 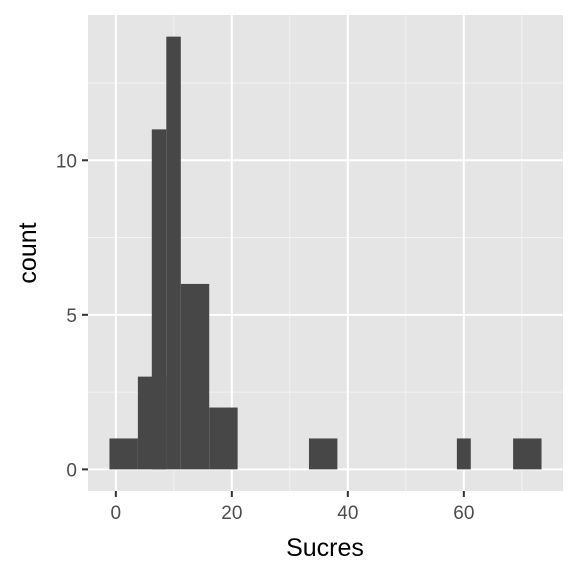 I want to click on y-axis-title: count, so click(x=28, y=252).